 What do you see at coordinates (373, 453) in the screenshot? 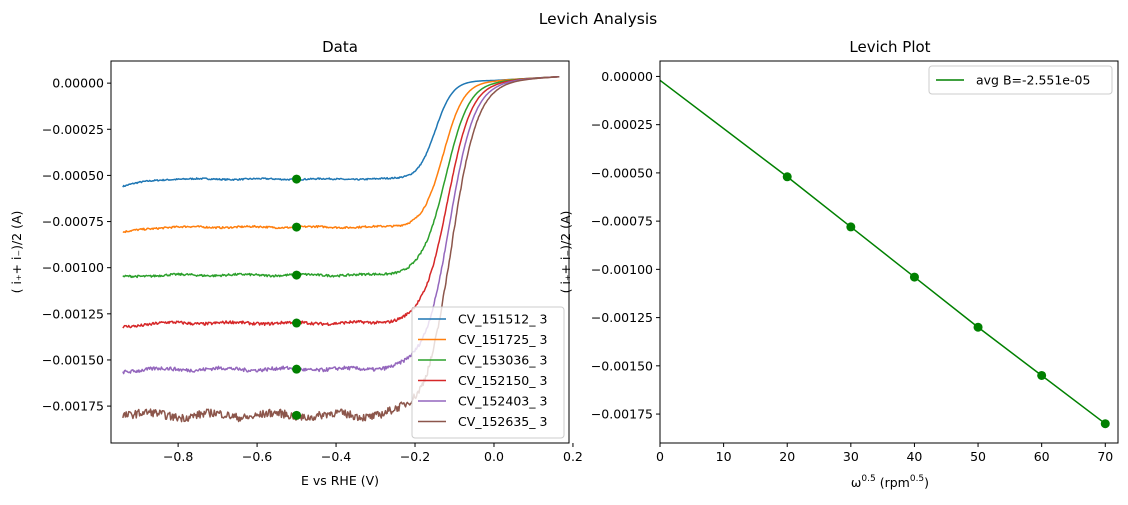
I see `data-plot-x-ticks: −0.8 −0.6 −0.4 −0.2 0.0 0.2` at bounding box center [373, 453].